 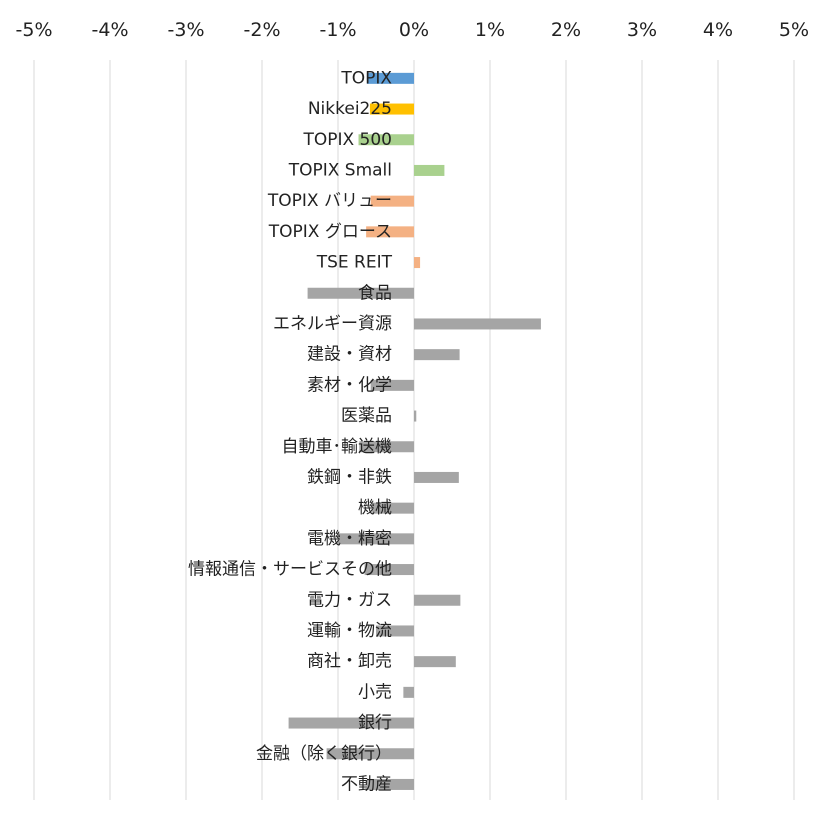 What do you see at coordinates (332, 324) in the screenshot?
I see `category-label: エネルギー資源` at bounding box center [332, 324].